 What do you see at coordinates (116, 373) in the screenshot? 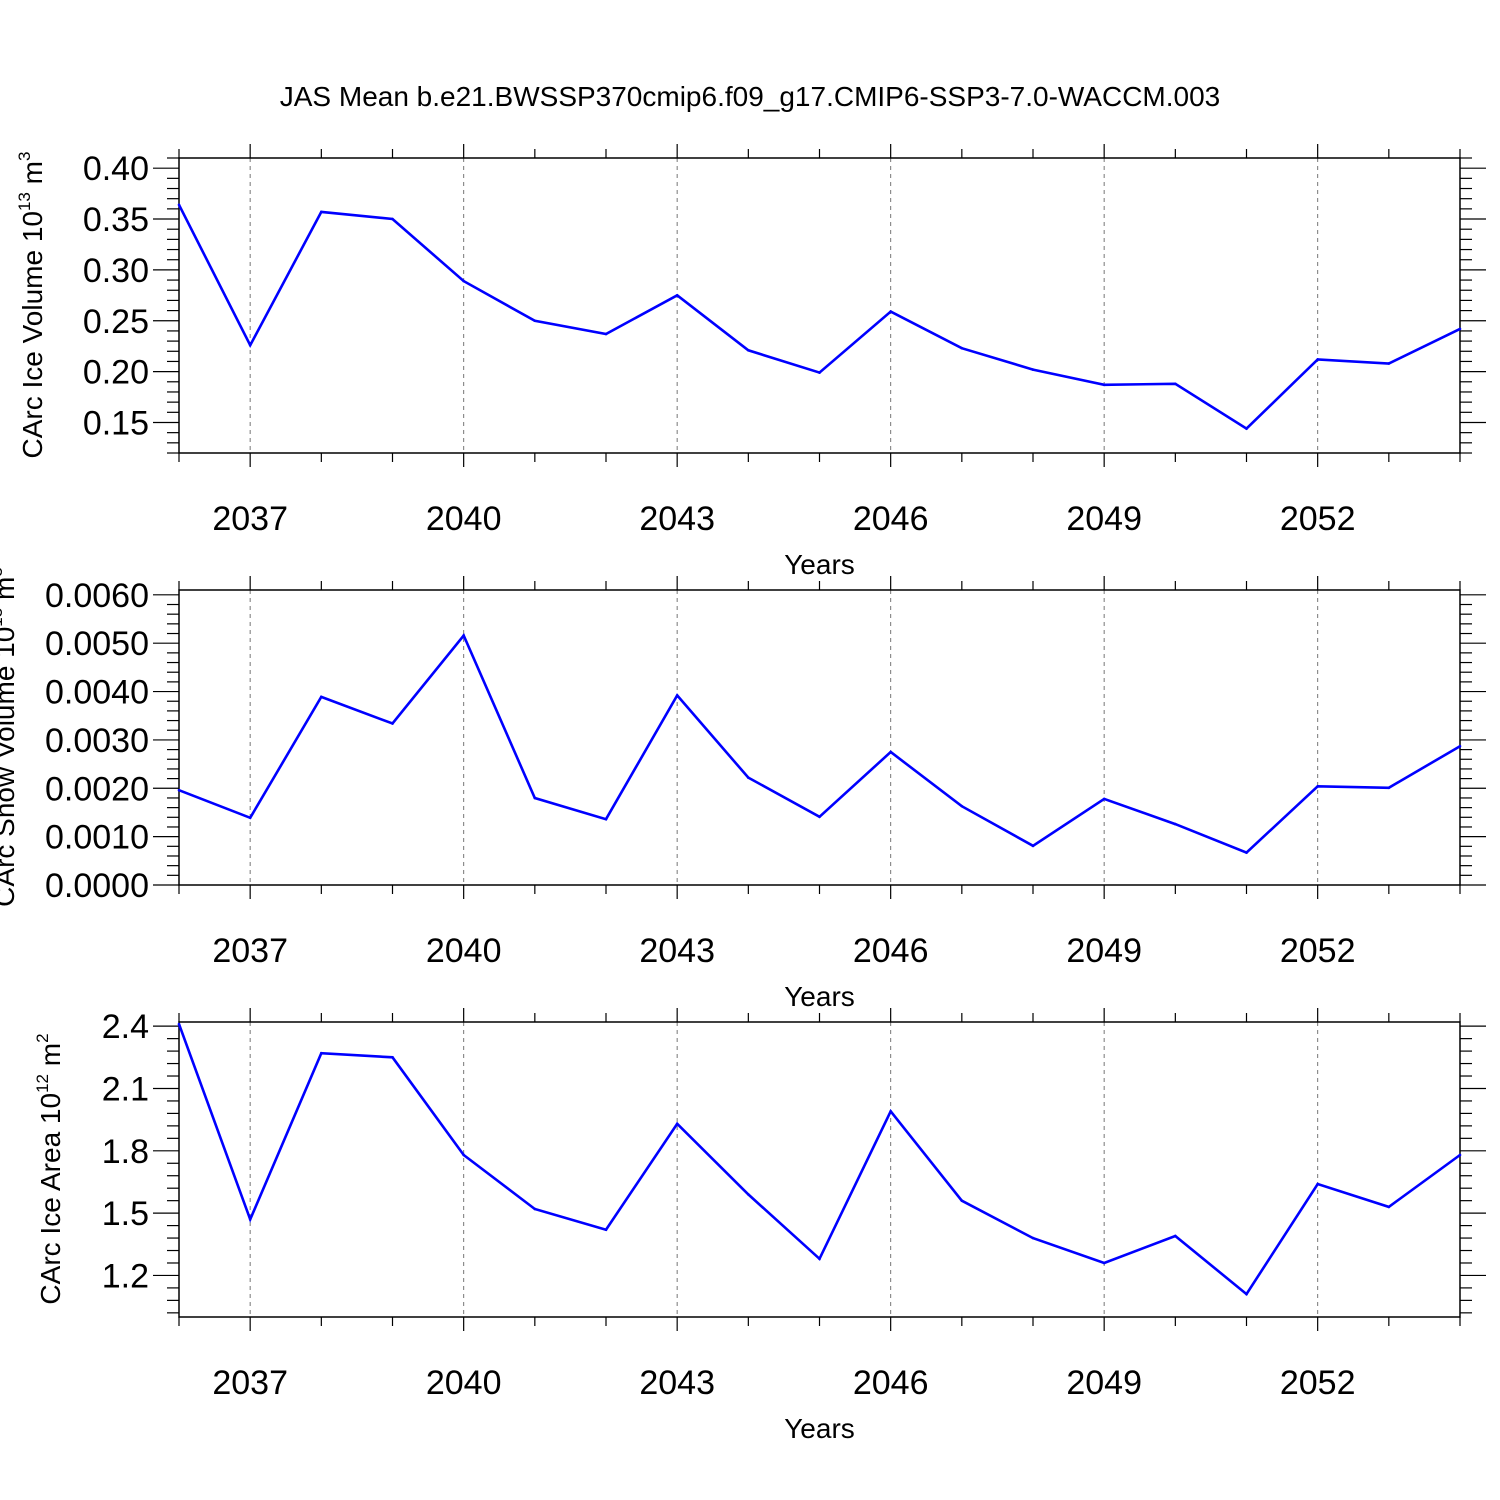
I see `y-tick-label: 0.20` at bounding box center [116, 373].